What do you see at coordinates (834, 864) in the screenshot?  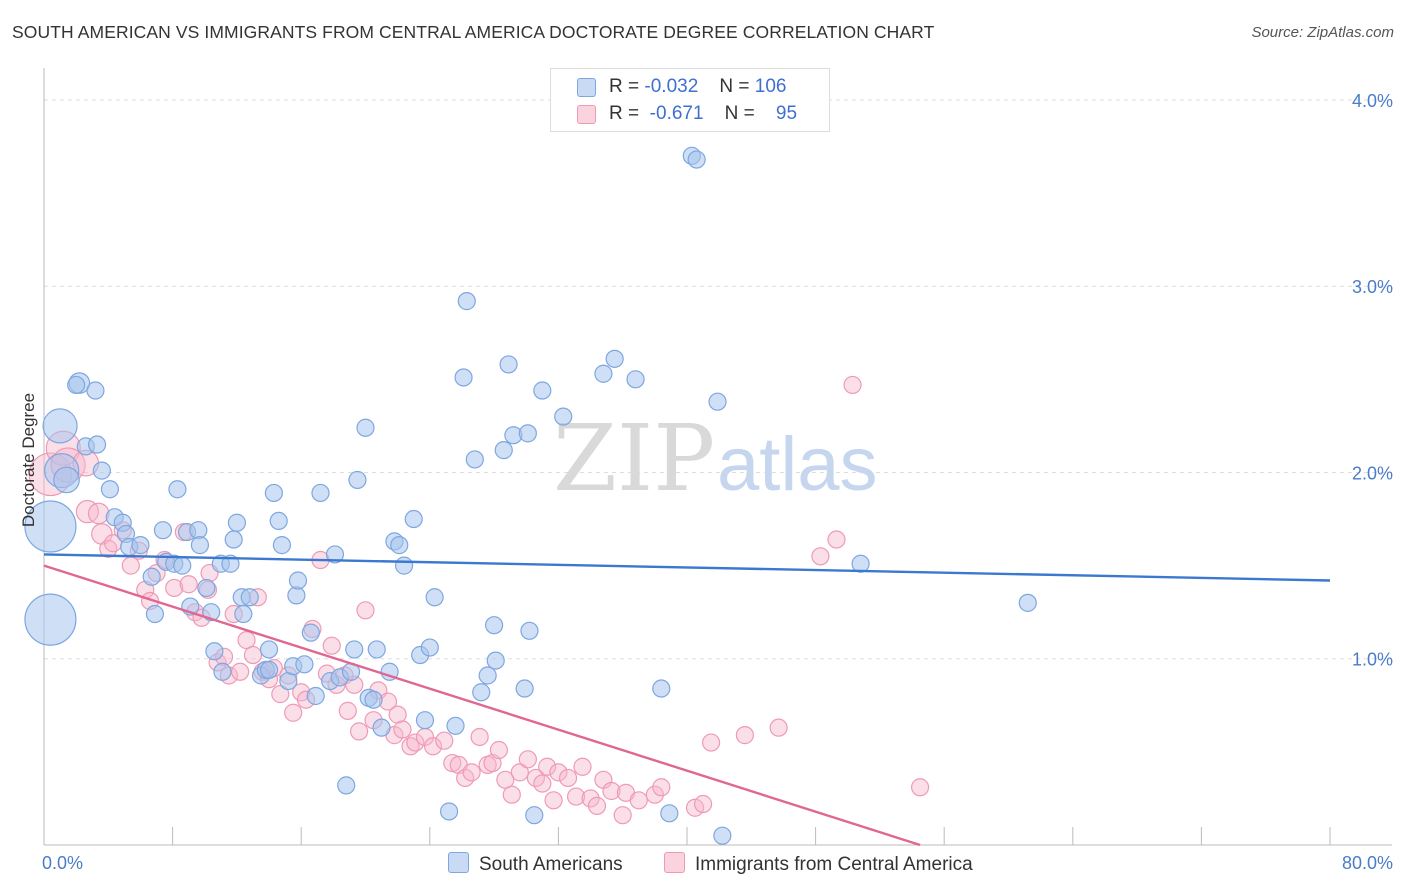 I see `legend-label: Immigrants from Central America` at bounding box center [834, 864].